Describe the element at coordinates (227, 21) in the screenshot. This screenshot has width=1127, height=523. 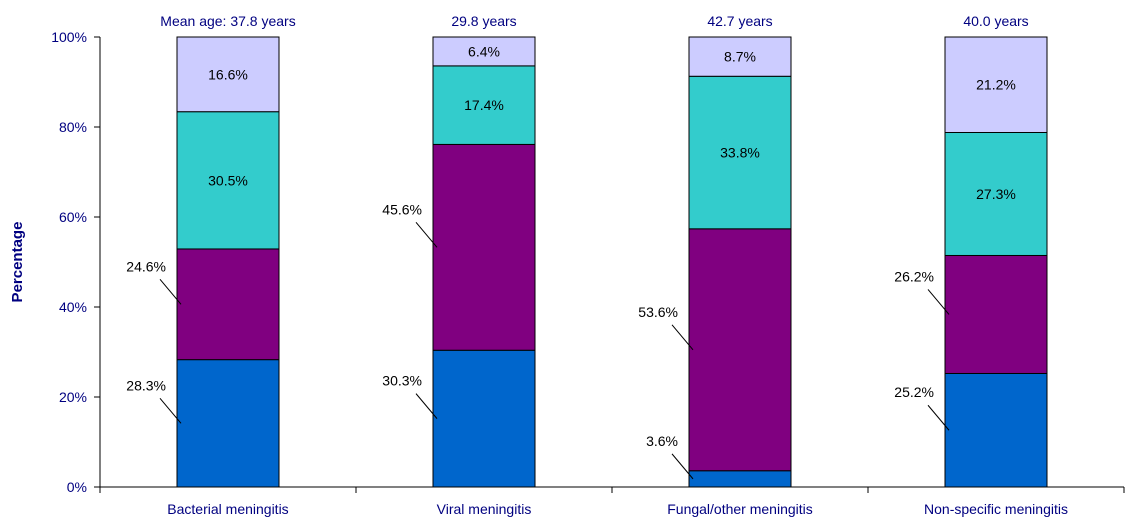
I see `mean-age-label: Mean age: 37.8 years` at that location.